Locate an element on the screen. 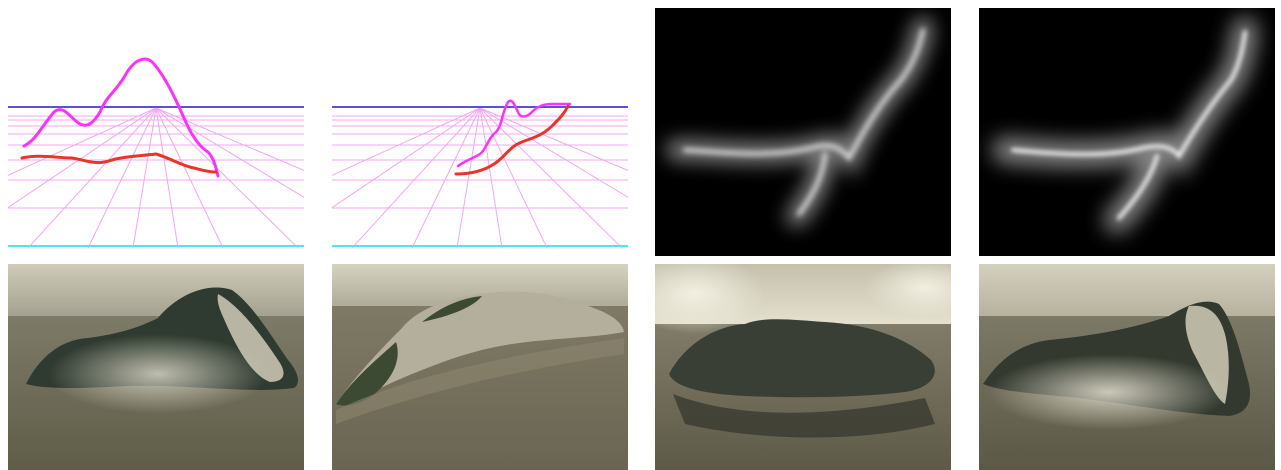 Image resolution: width=1281 pixels, height=470 pixels. forest is located at coordinates (367, 374).